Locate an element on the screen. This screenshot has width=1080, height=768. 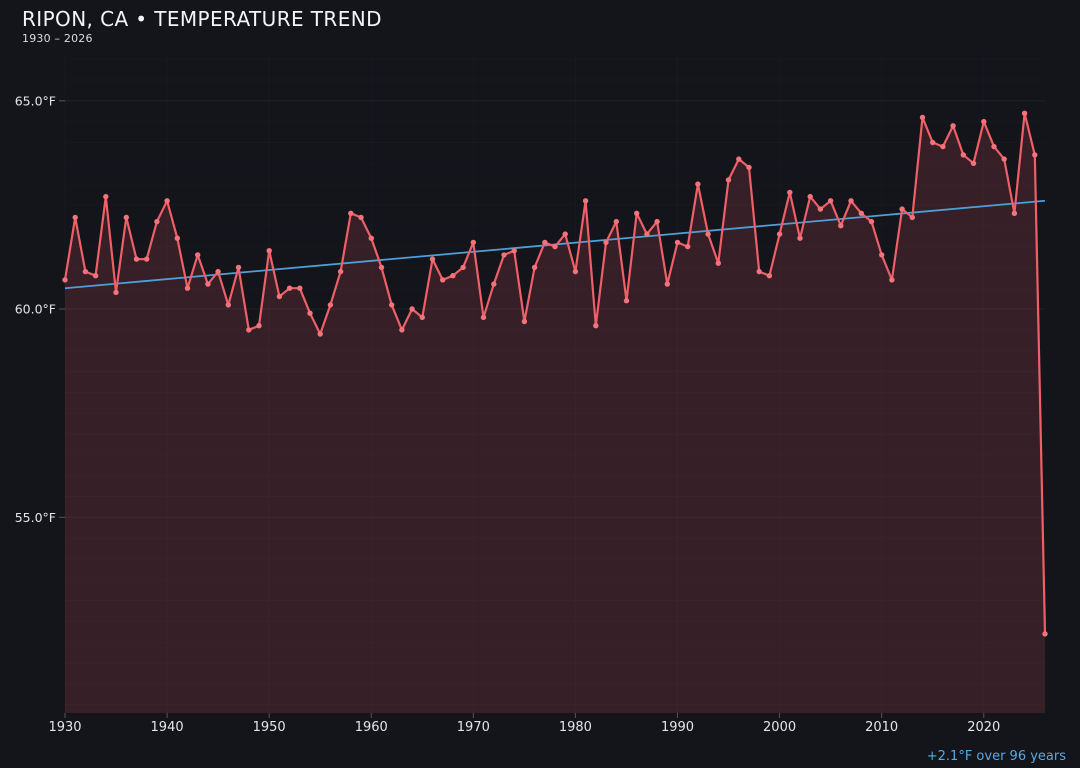
x-tick-label: 2010 is located at coordinates (881, 727).